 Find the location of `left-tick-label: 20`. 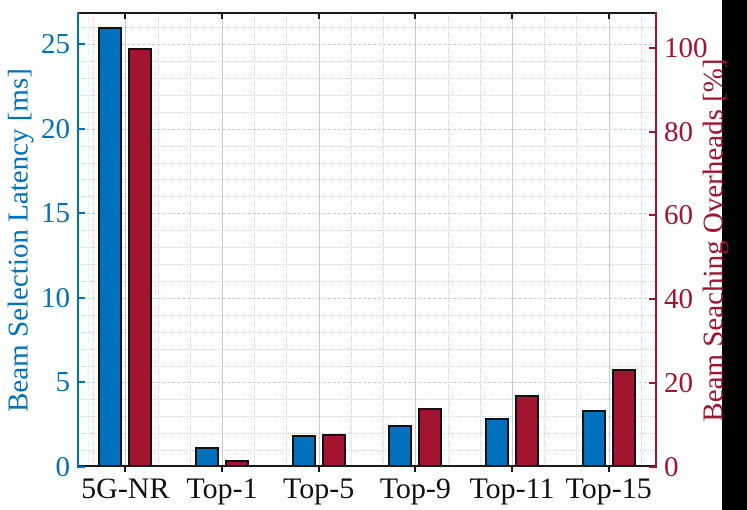

left-tick-label: 20 is located at coordinates (55, 128).